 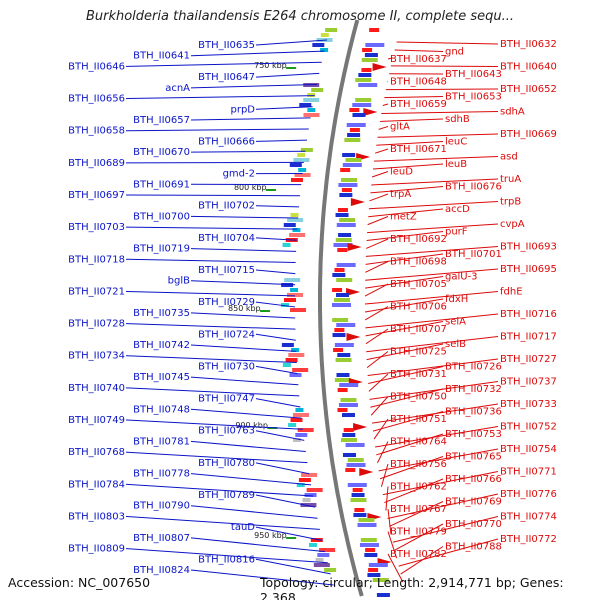 What do you see at coordinates (179, 281) in the screenshot?
I see `gene-label: bglB` at bounding box center [179, 281].